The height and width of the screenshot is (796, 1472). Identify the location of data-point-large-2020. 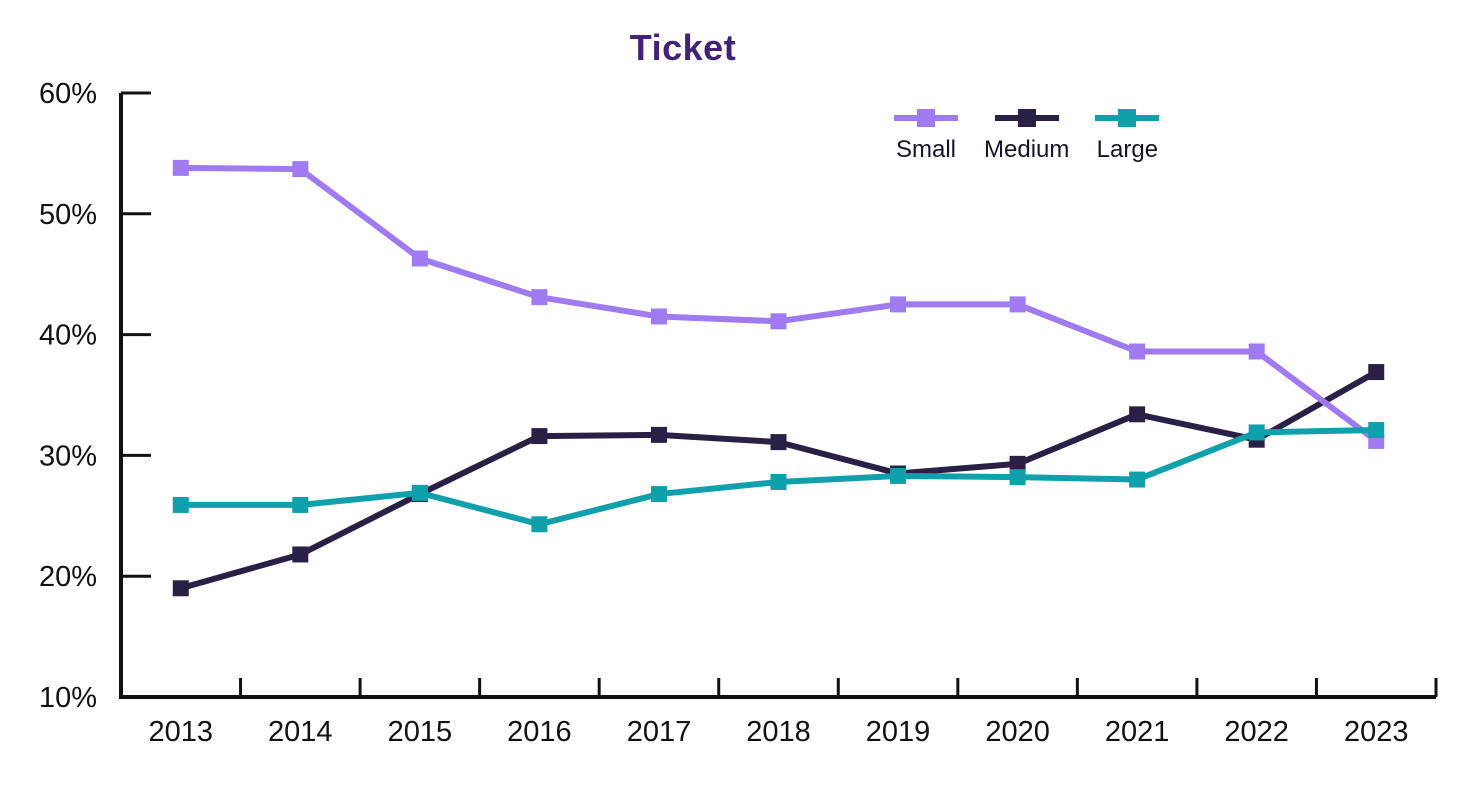
(1017, 477).